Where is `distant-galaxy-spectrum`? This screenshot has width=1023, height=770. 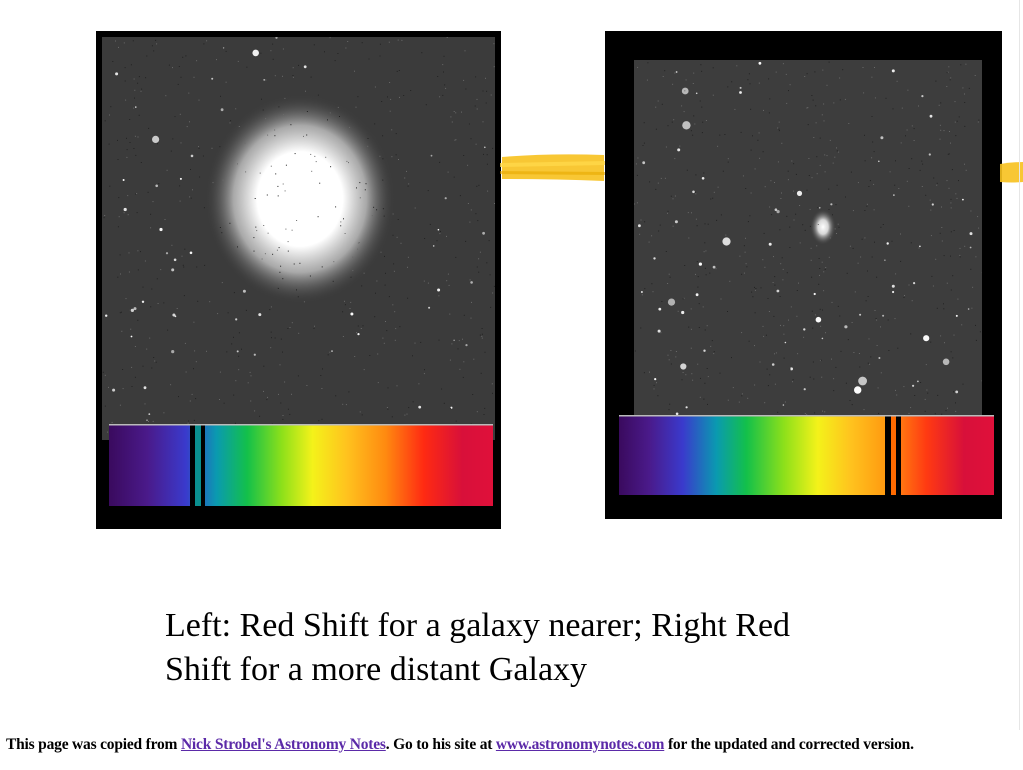 distant-galaxy-spectrum is located at coordinates (806, 455).